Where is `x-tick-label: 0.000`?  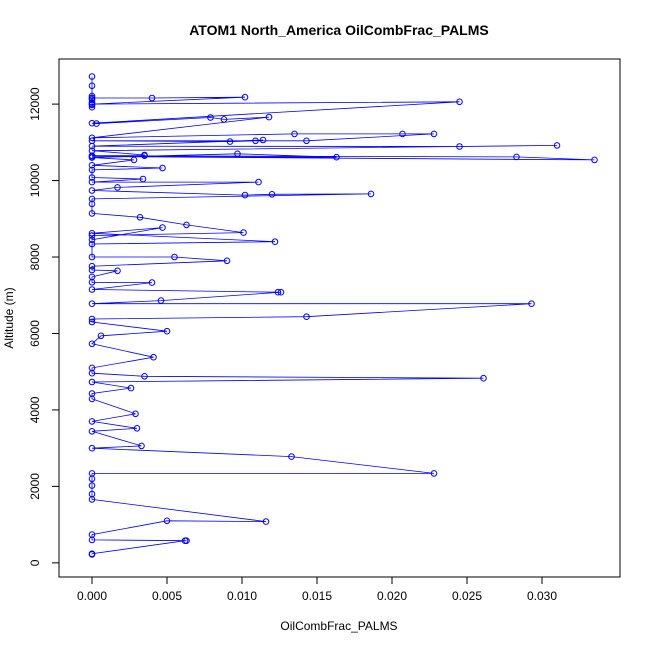 x-tick-label: 0.000 is located at coordinates (92, 596).